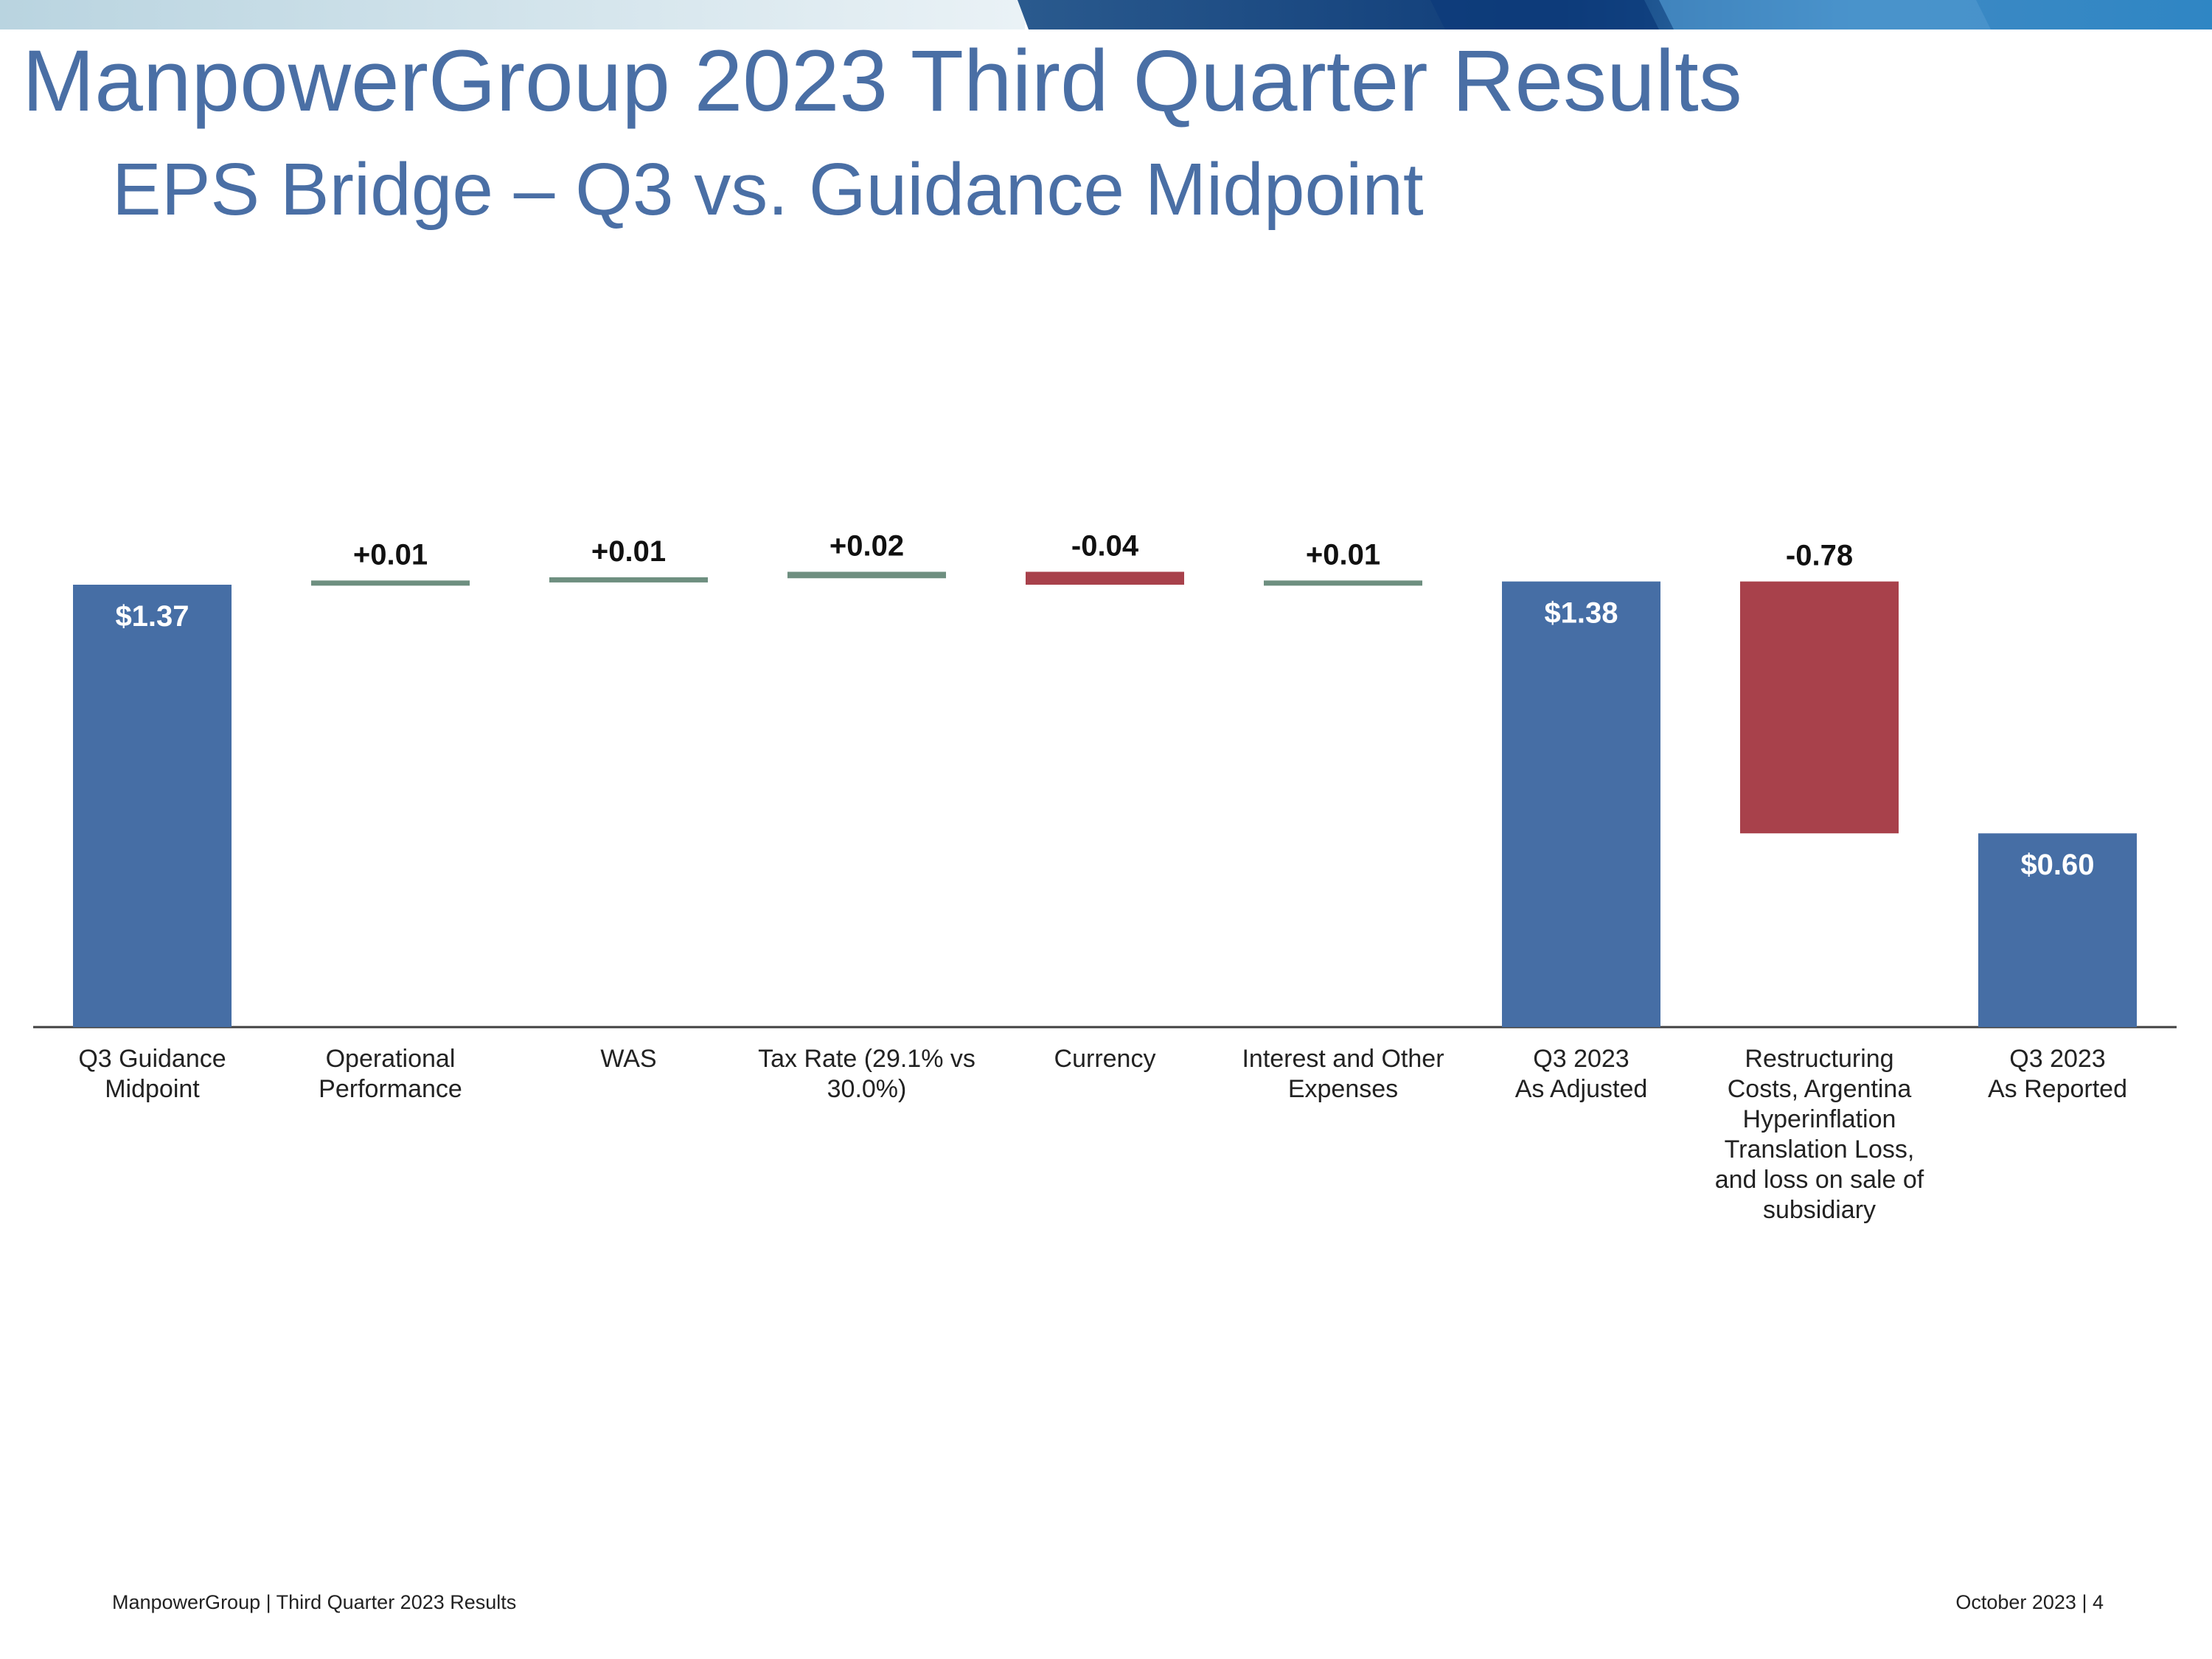 This screenshot has width=2212, height=1659. What do you see at coordinates (1819, 556) in the screenshot?
I see `data-label-7: -0.78` at bounding box center [1819, 556].